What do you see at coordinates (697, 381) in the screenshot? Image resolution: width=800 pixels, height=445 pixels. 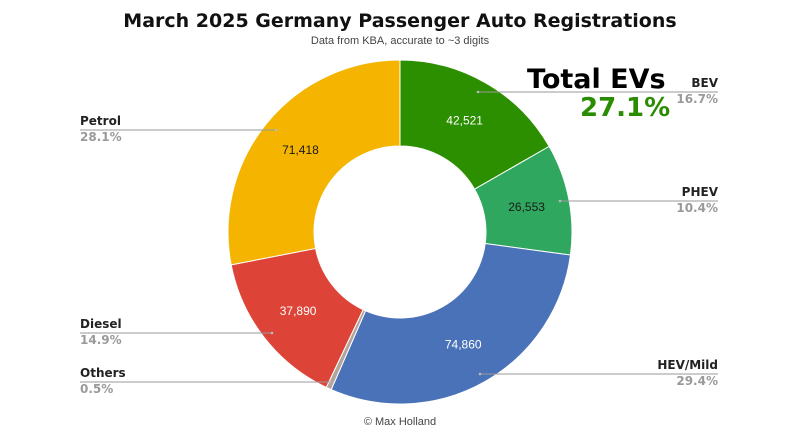 I see `percent-label-hev-mild: 29.4%` at bounding box center [697, 381].